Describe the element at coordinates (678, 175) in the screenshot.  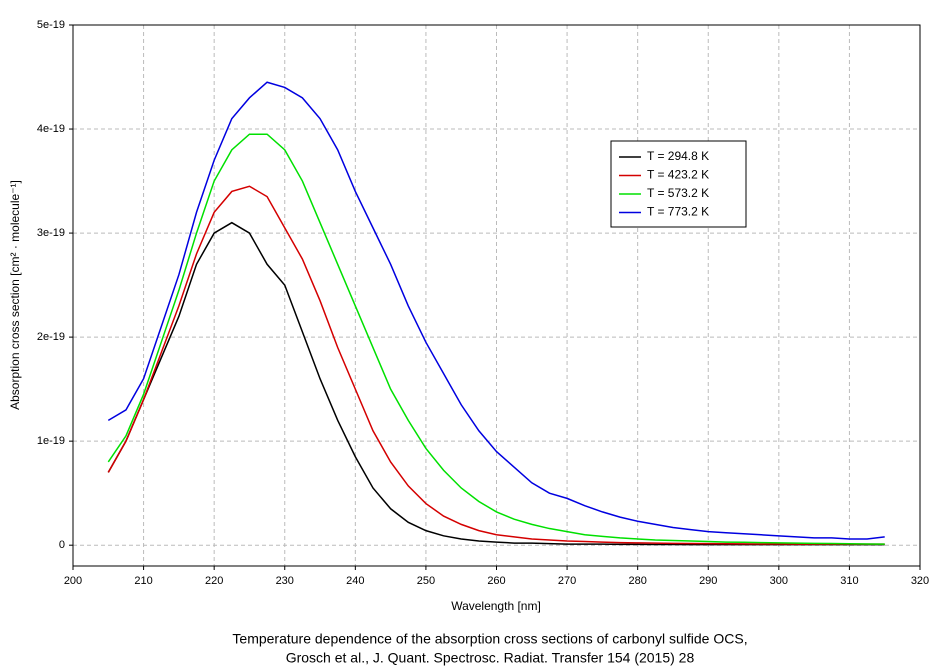
I see `legend-label: T = 423.2 K` at that location.